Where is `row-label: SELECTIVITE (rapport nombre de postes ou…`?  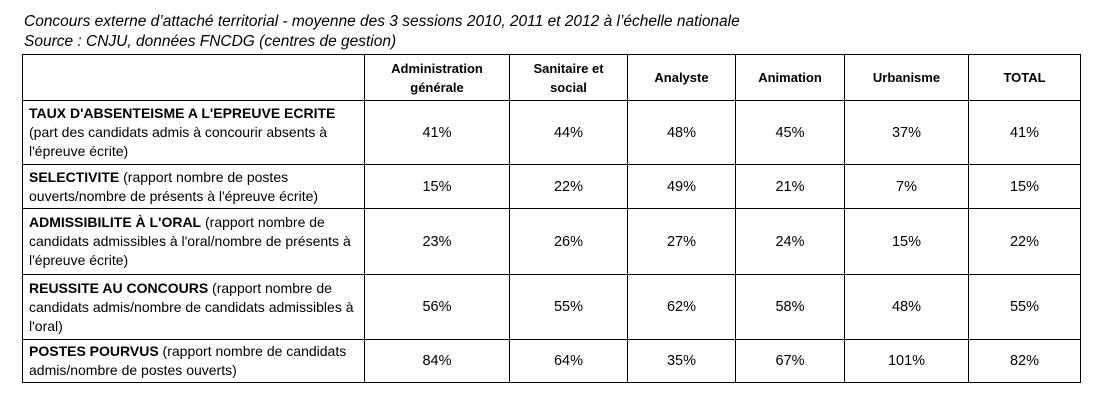 row-label: SELECTIVITE (rapport nombre de postes ou… is located at coordinates (193, 186).